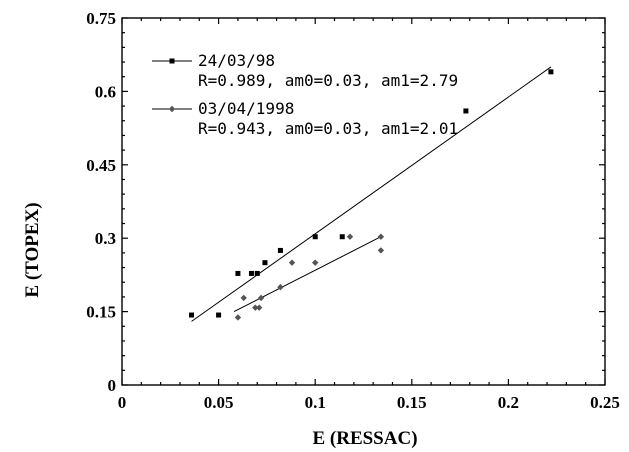  Describe the element at coordinates (105, 238) in the screenshot. I see `y-tick-label: 0.3` at that location.